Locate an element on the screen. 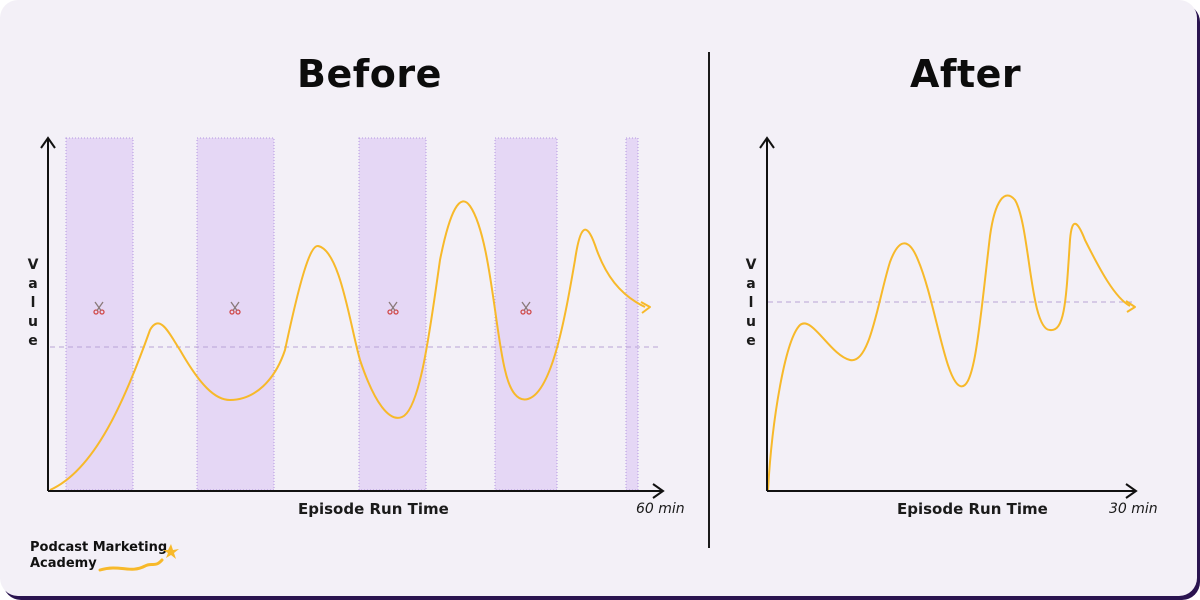 This screenshot has height=600, width=1200. logo-line2: Academy is located at coordinates (63, 563).